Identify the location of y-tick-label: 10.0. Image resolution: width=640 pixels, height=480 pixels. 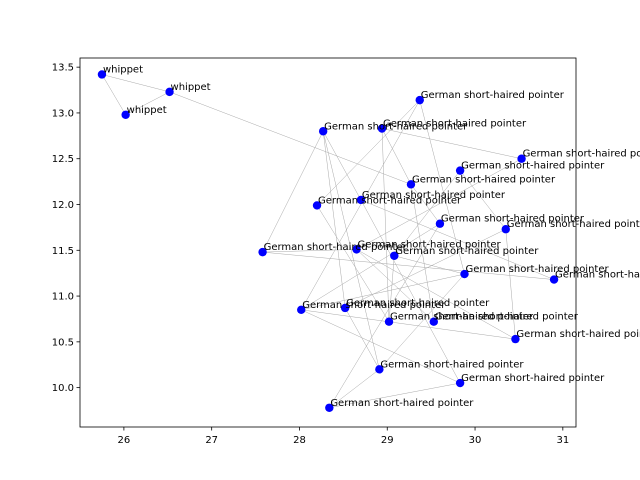
(63, 388).